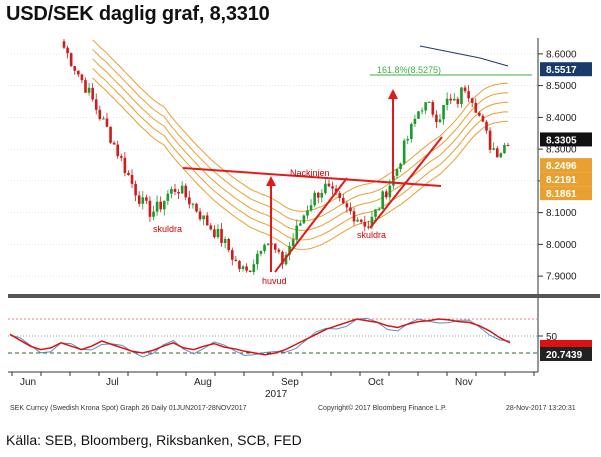 The width and height of the screenshot is (601, 457). I want to click on month-label: Jul, so click(112, 382).